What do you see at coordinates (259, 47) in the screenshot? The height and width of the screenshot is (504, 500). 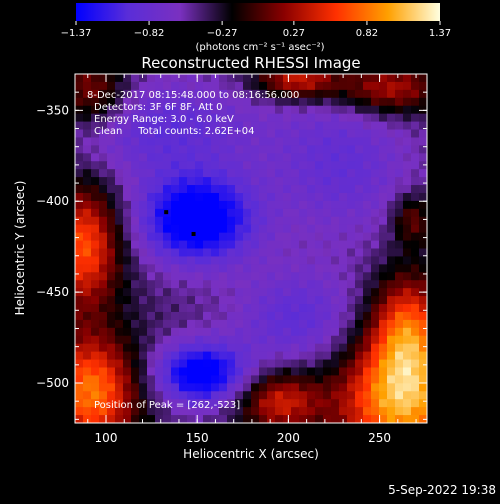 I see `colorbar-unit: (photons cm⁻² s⁻¹ asec⁻²)` at bounding box center [259, 47].